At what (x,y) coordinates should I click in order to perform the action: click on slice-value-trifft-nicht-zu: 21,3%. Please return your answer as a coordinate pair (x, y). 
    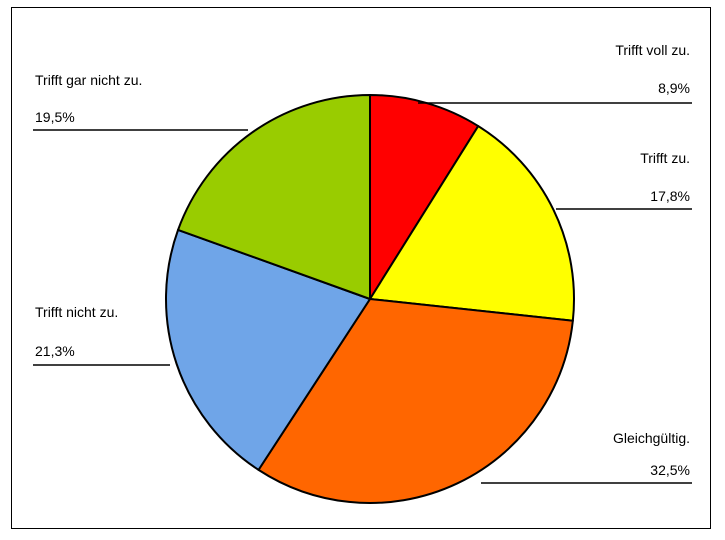
    Looking at the image, I should click on (55, 351).